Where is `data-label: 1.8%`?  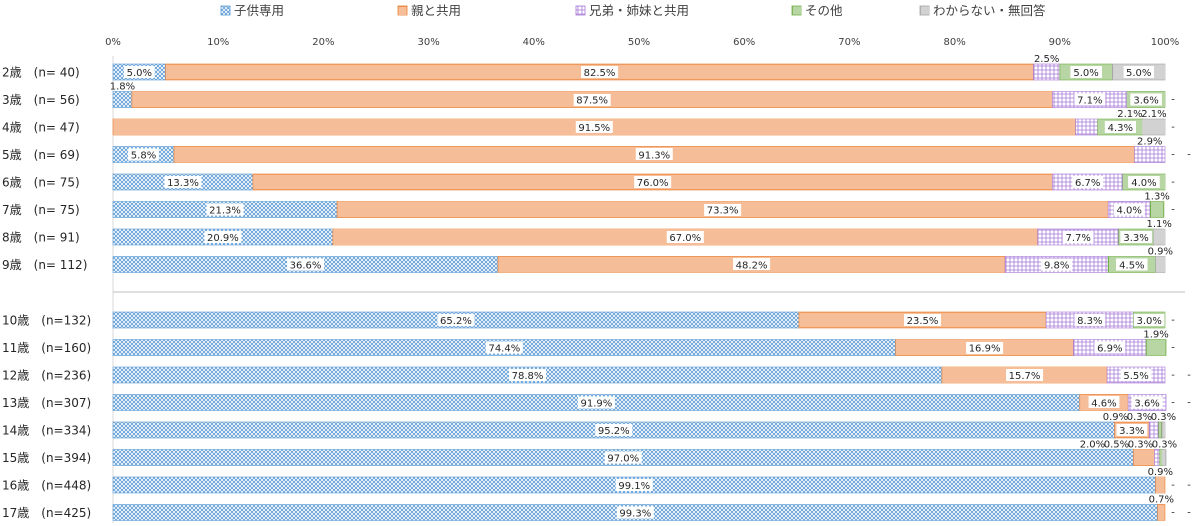 data-label: 1.8% is located at coordinates (122, 87).